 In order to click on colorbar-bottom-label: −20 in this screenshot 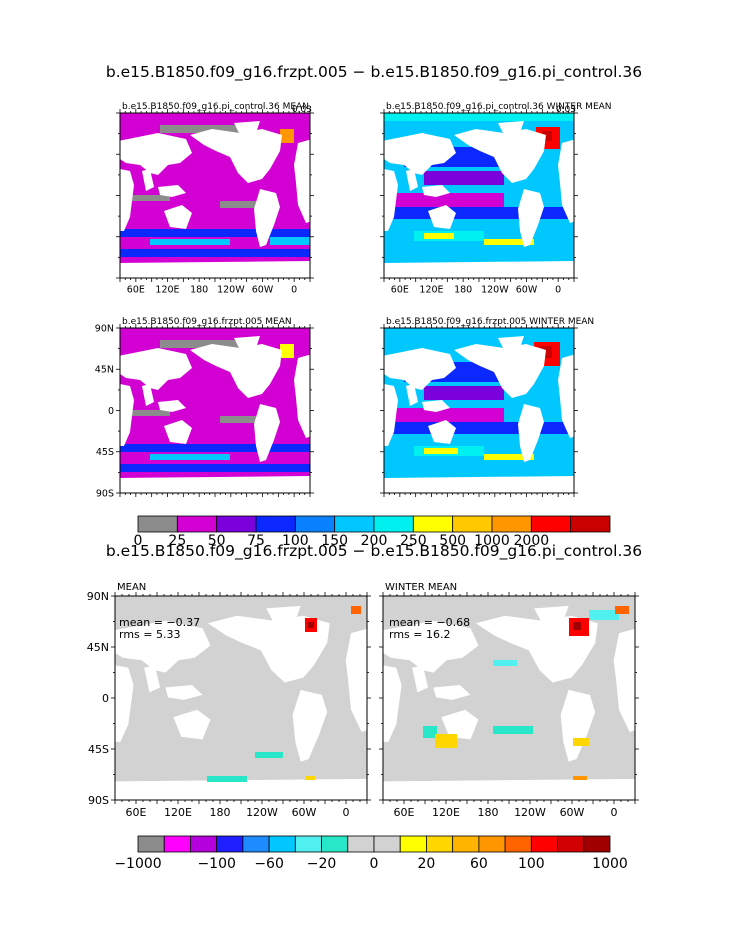, I will do `click(322, 864)`.